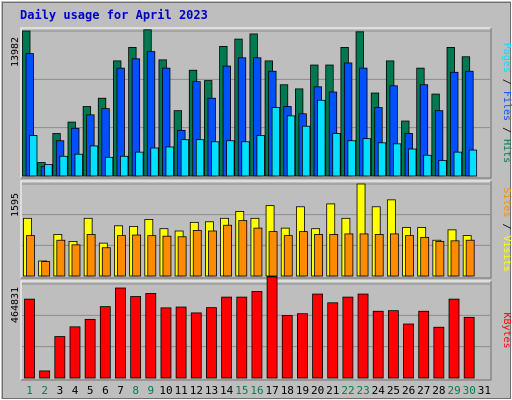  Describe the element at coordinates (408, 390) in the screenshot. I see `day-label-26: 26` at that location.